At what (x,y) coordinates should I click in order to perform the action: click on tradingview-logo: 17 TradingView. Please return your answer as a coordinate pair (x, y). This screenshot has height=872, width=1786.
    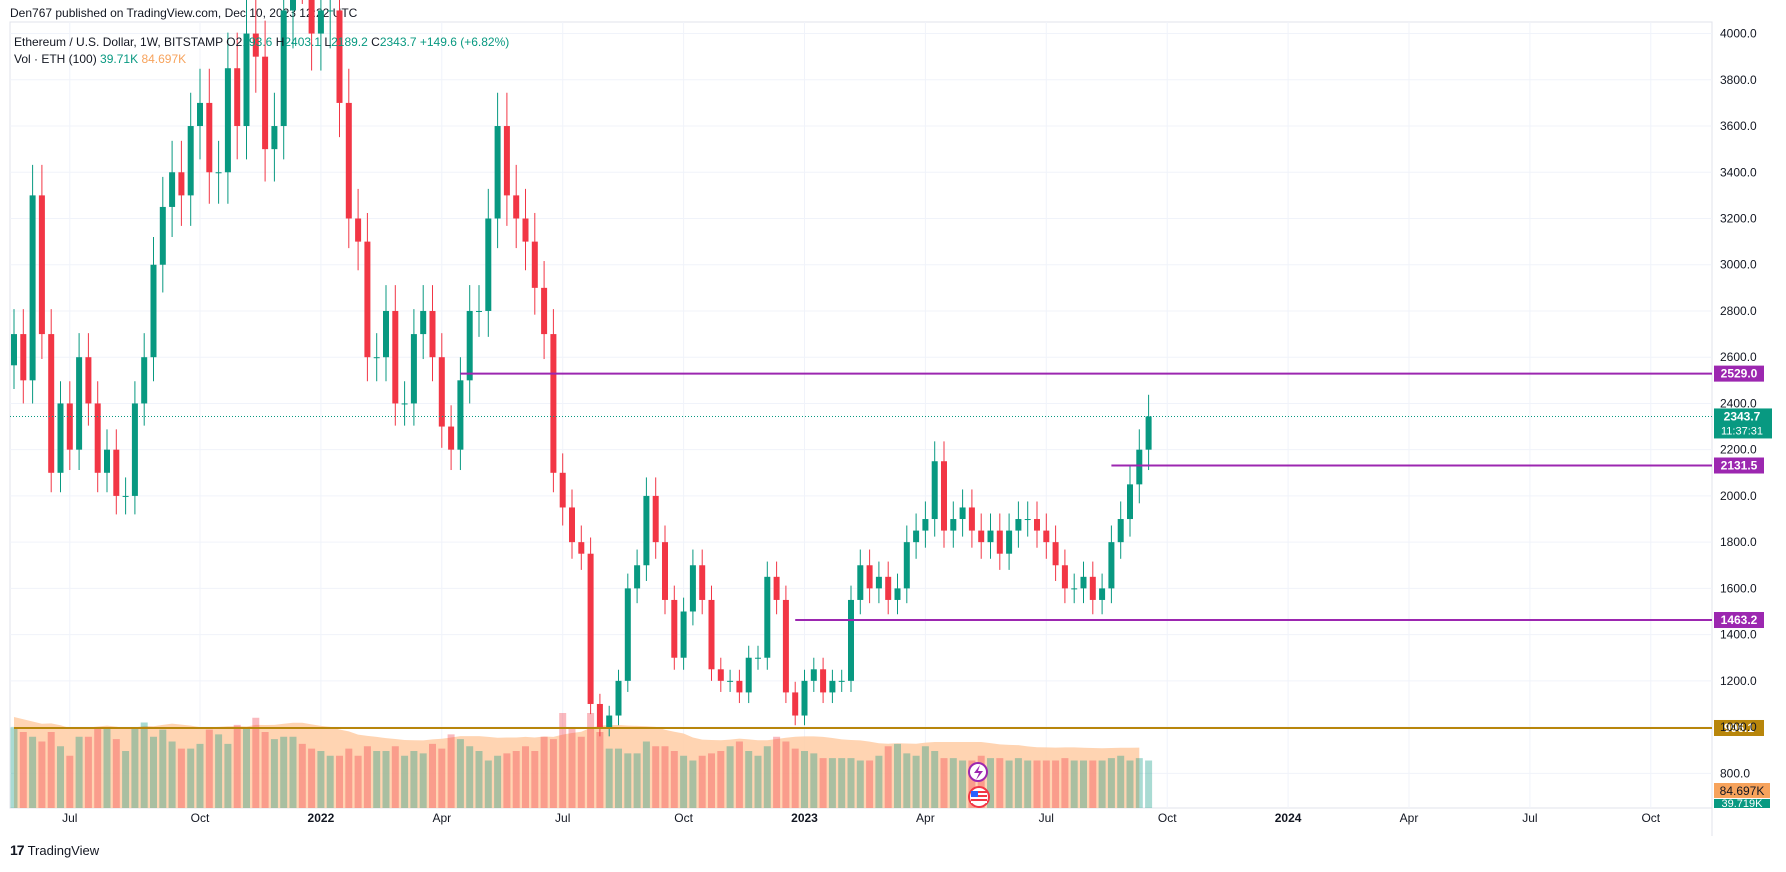
    Looking at the image, I should click on (54, 850).